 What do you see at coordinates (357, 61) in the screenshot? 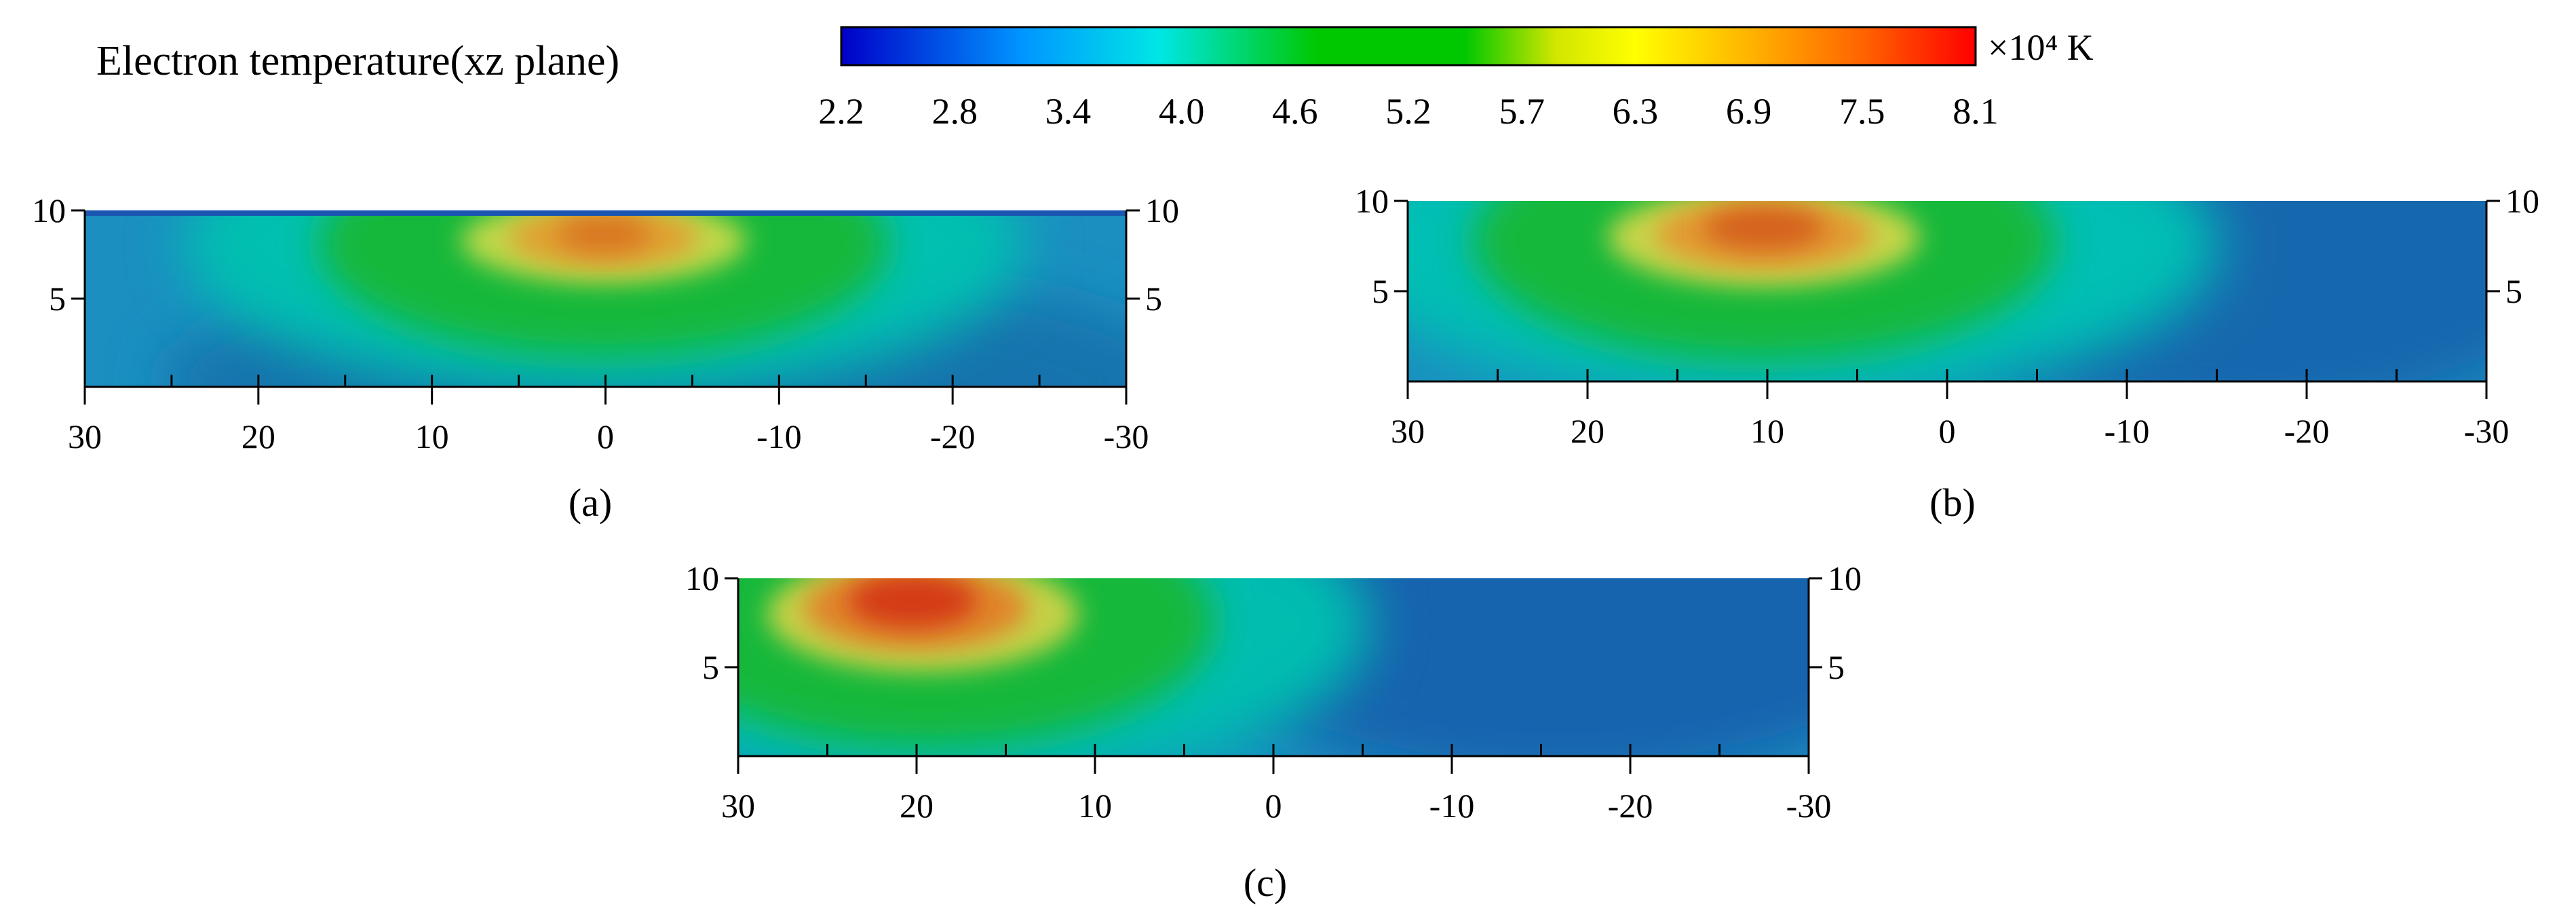
I see `figure-title: Electron temperature(xz plane)` at bounding box center [357, 61].